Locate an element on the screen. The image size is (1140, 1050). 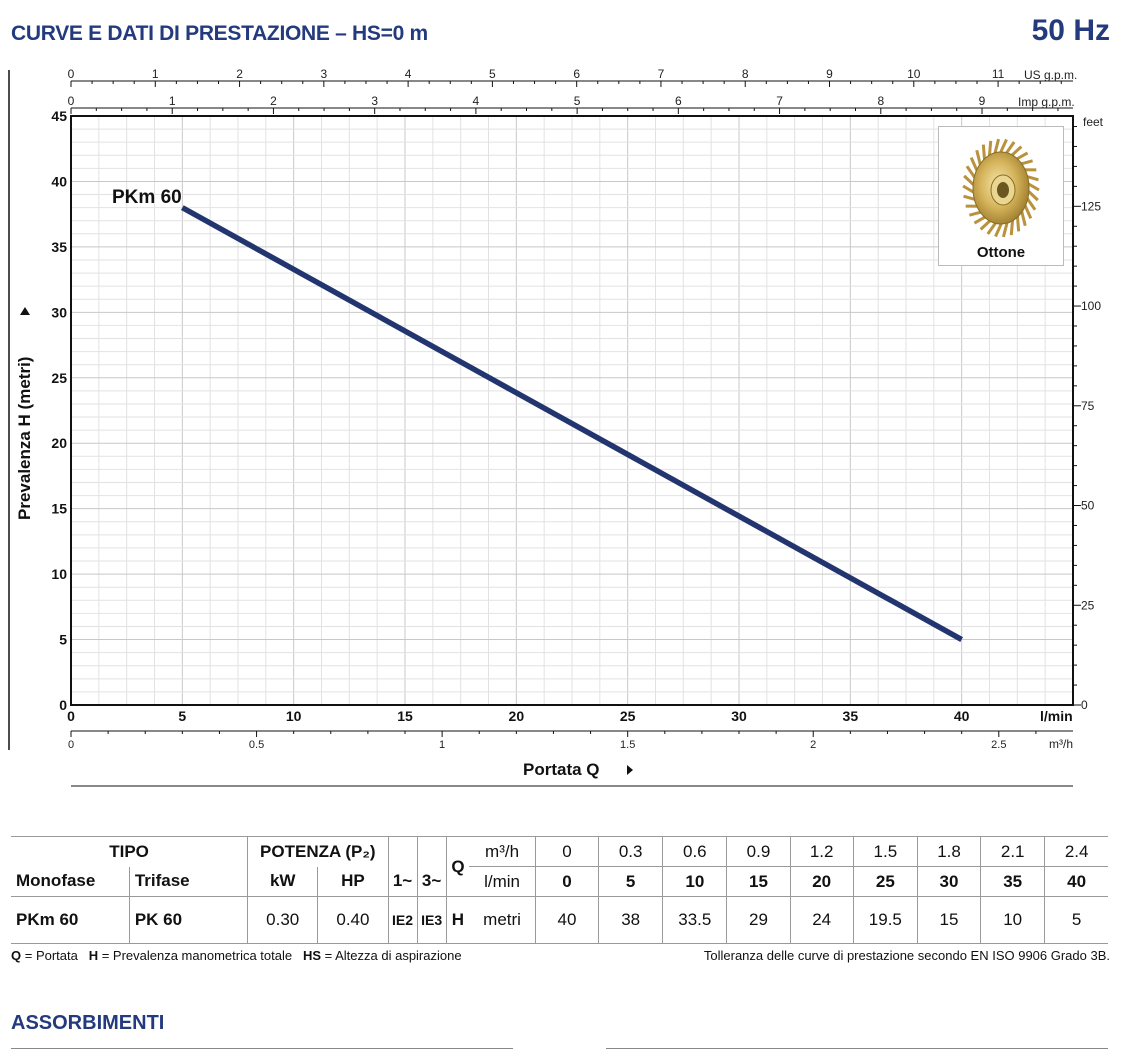
us-gpm-tick-label: 9 is located at coordinates (829, 74).